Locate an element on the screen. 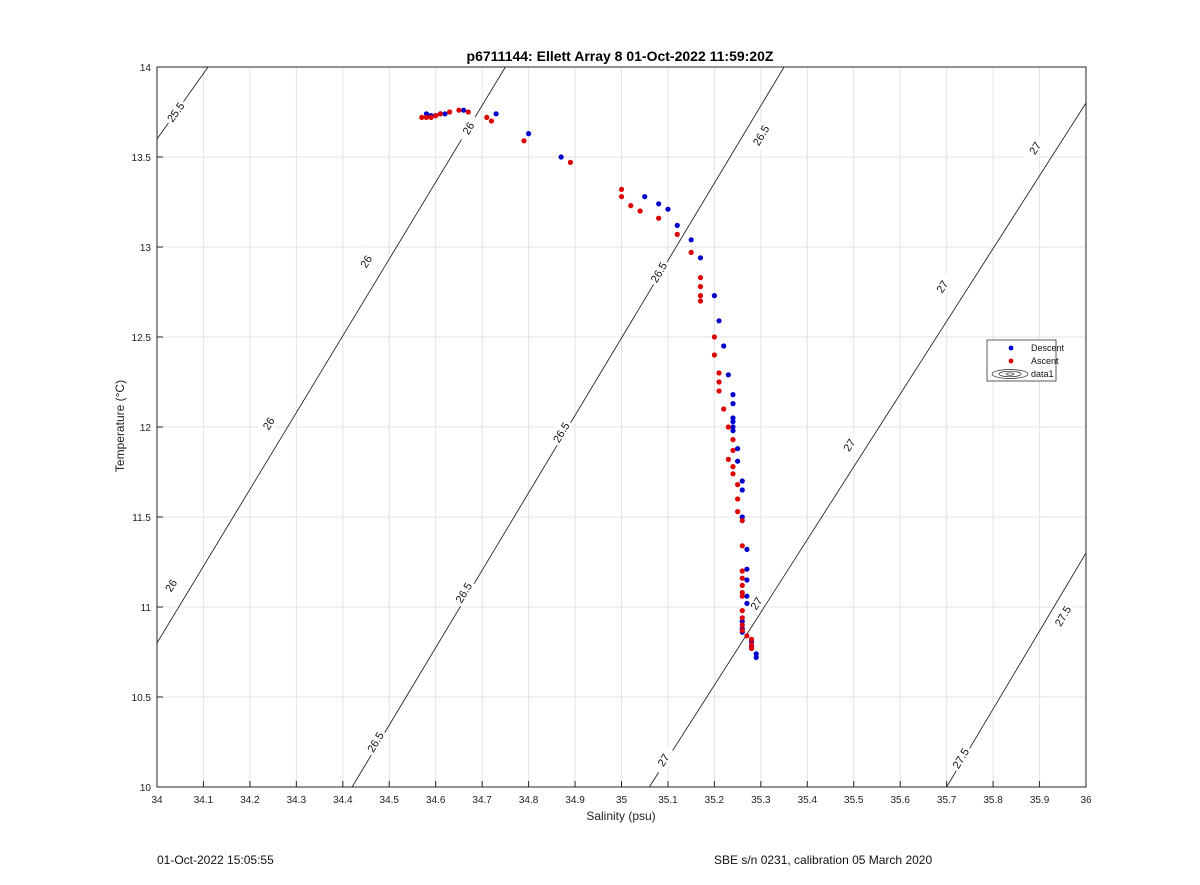 This screenshot has width=1200, height=885. x-tick-label: 35.9 is located at coordinates (1040, 800).